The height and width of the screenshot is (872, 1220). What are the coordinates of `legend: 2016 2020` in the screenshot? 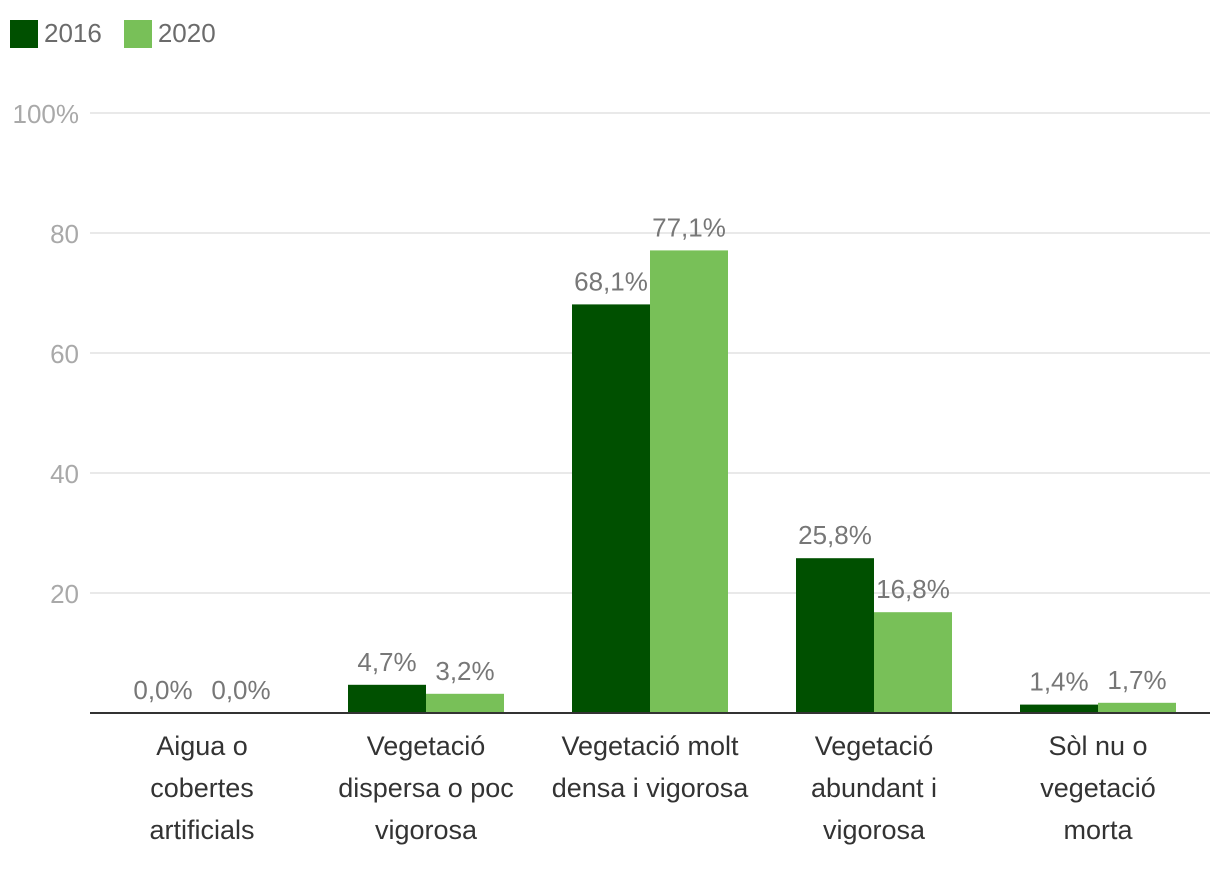 It's located at (124, 33).